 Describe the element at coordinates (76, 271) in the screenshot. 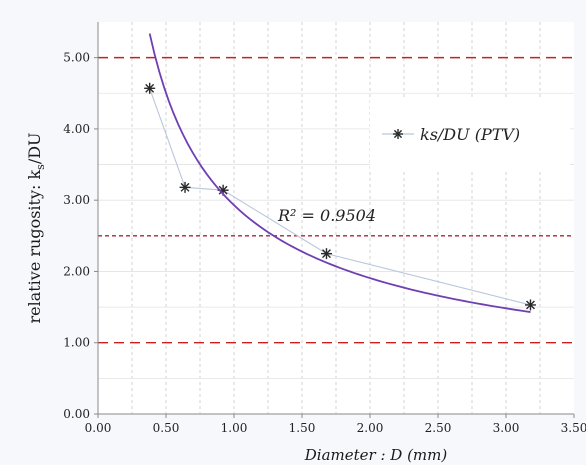

I see `y-tick-label: 2.00` at that location.